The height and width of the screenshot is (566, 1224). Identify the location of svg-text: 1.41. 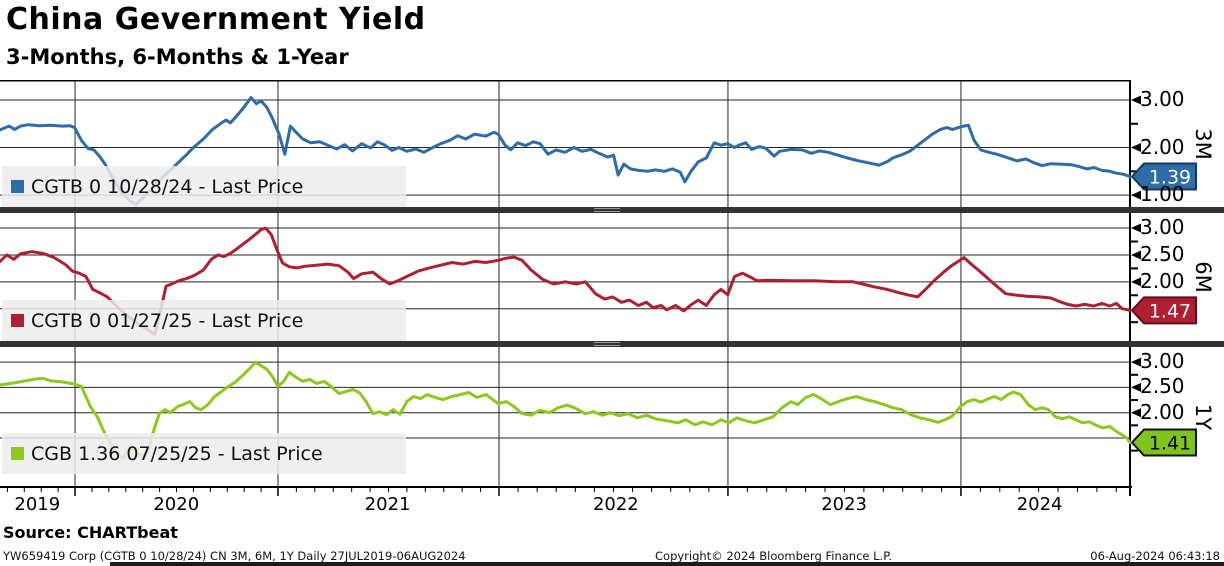
(1170, 444).